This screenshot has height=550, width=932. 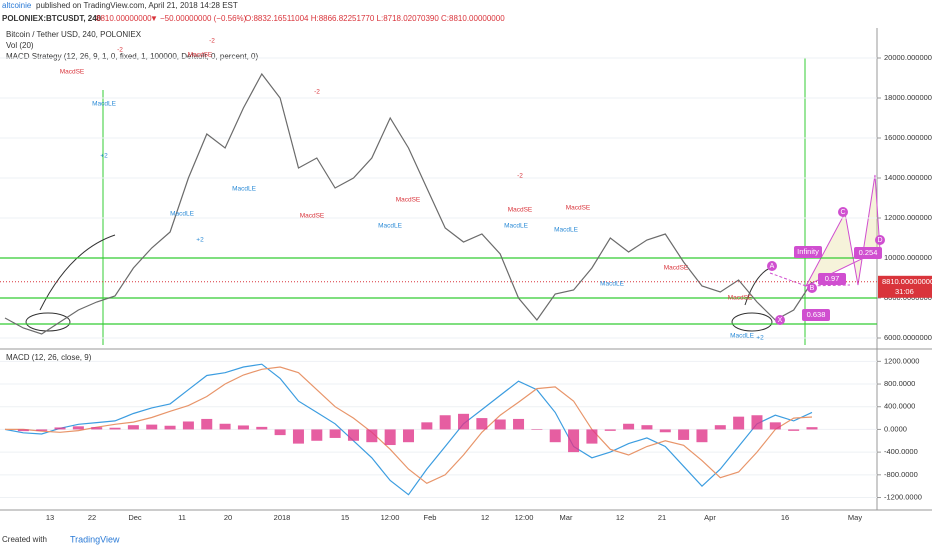 What do you see at coordinates (203, 18) in the screenshot?
I see `header-change: −50.00000000 (−0.56%)` at bounding box center [203, 18].